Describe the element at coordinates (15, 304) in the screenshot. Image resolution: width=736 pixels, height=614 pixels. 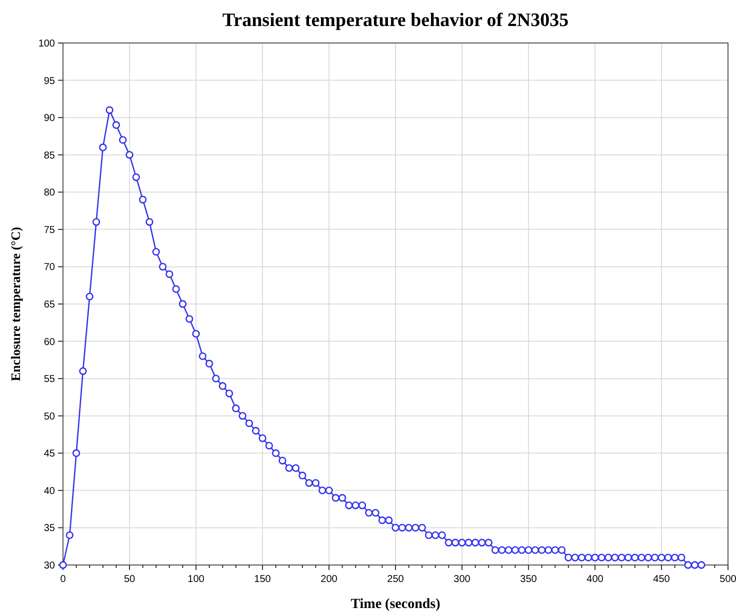
I see `y-axis-title: Enclosure temperature (°C)` at that location.